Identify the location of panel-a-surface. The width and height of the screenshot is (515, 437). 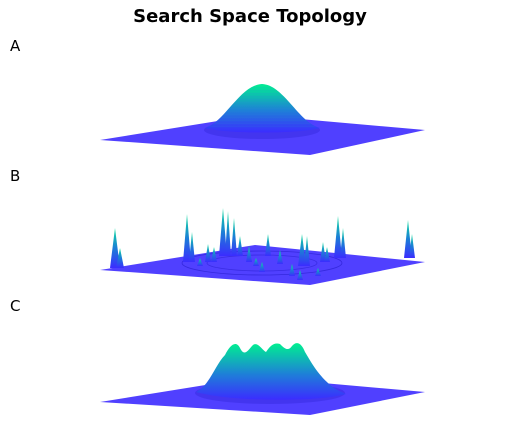
(262, 119).